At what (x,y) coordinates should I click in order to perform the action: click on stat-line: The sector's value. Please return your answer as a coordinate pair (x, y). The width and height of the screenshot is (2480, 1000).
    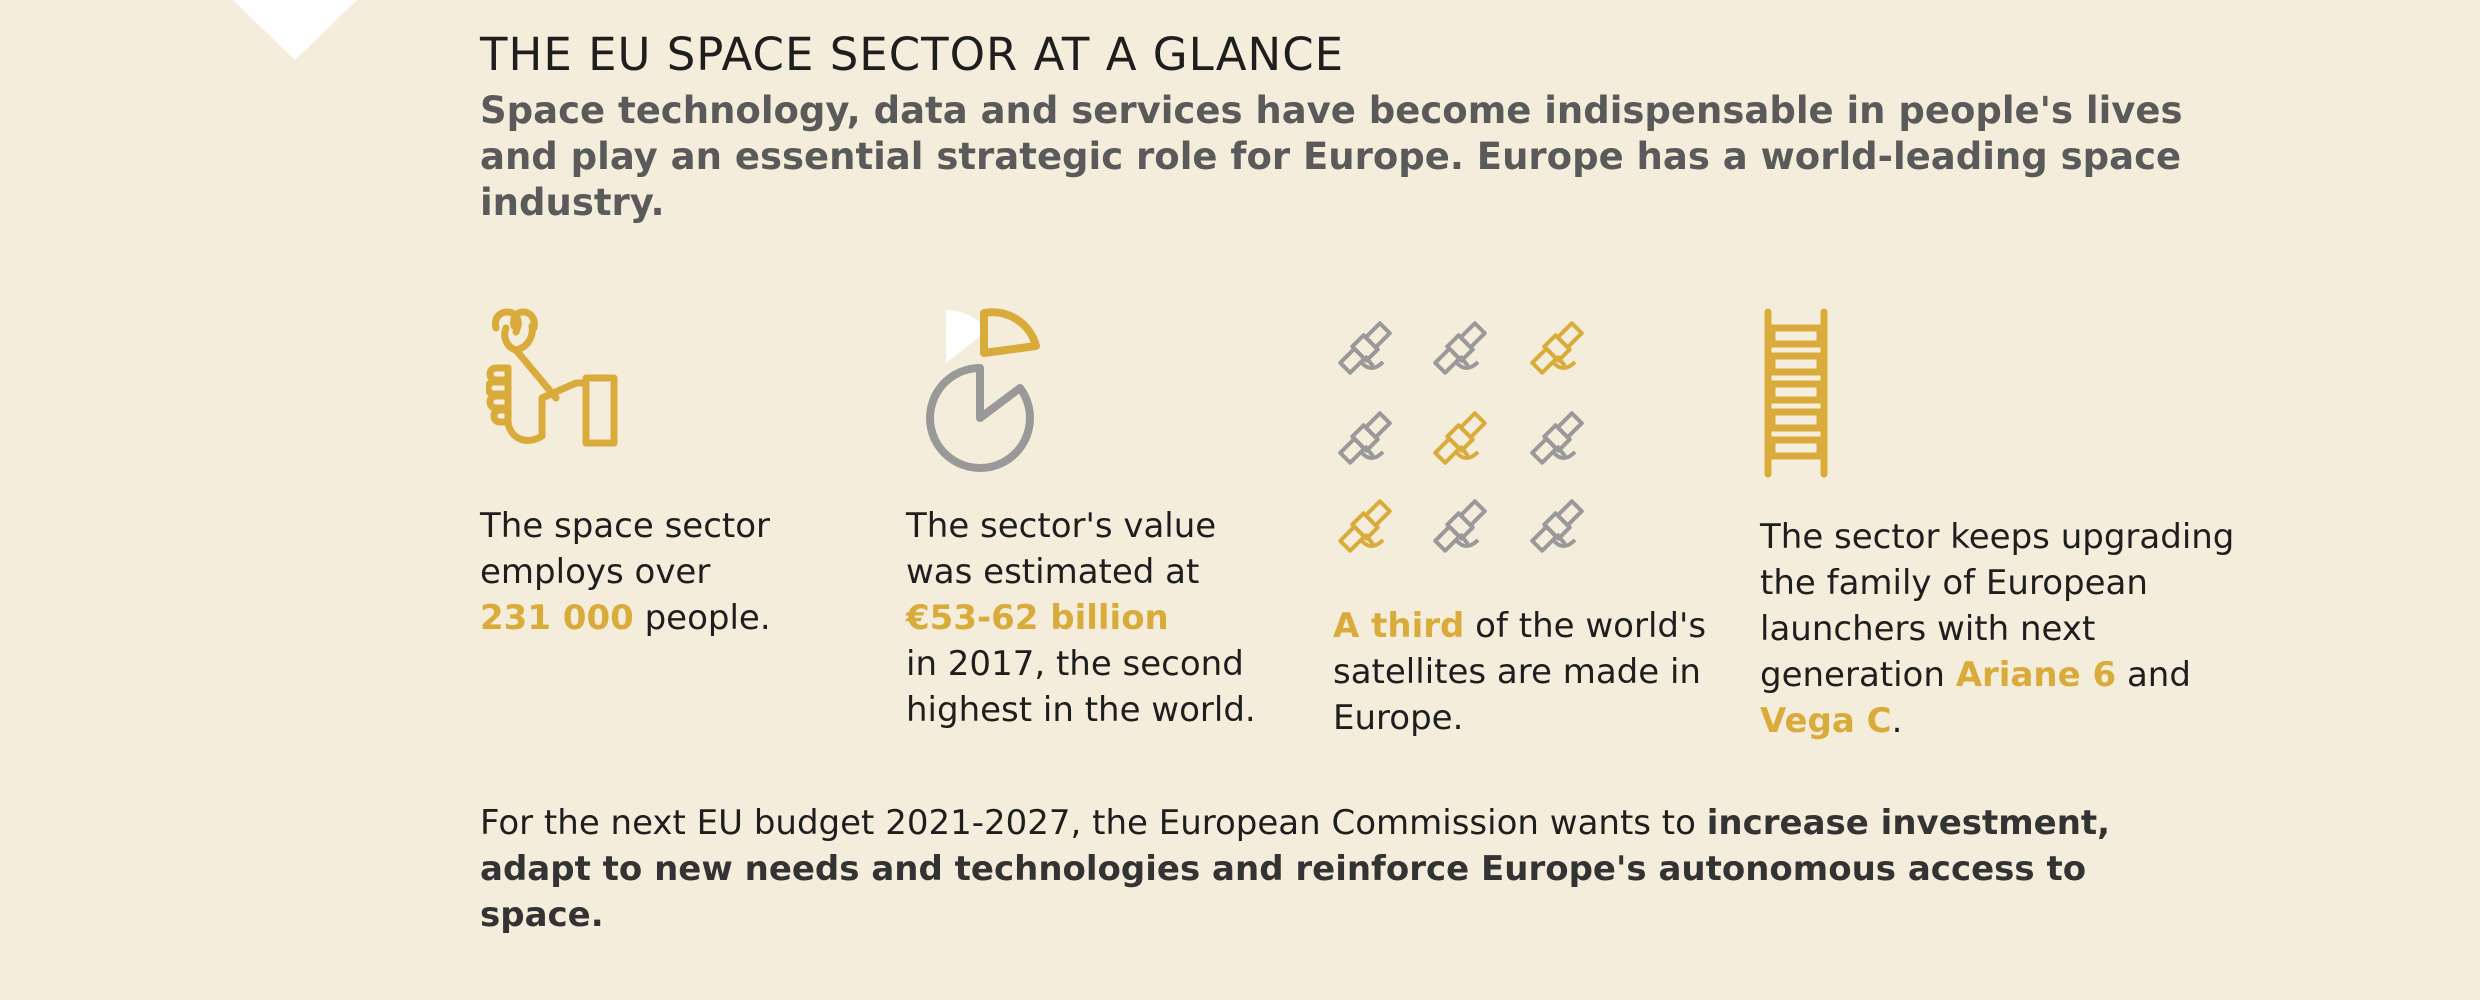
    Looking at the image, I should click on (1061, 526).